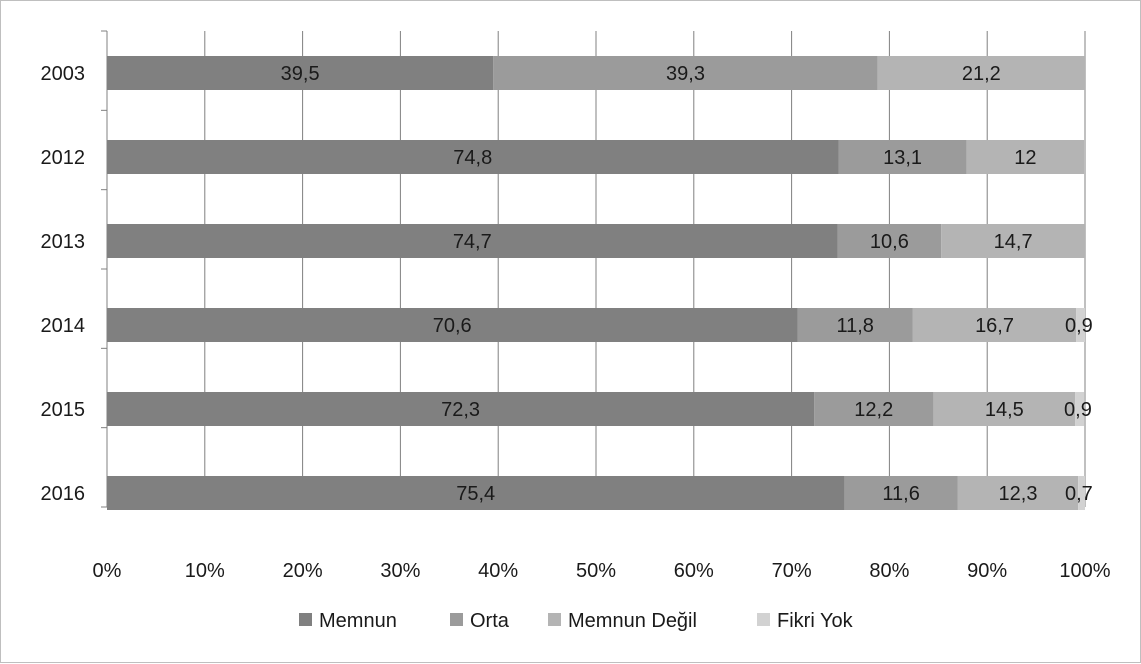 This screenshot has height=664, width=1141. I want to click on data-label: 72,3, so click(460, 410).